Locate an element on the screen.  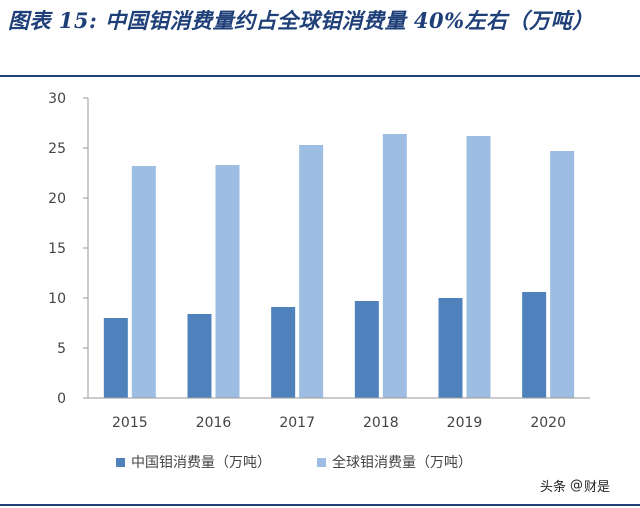
chart-legend: 中国钼消费量（万吨） 全球钼消费量（万吨） is located at coordinates (317, 462).